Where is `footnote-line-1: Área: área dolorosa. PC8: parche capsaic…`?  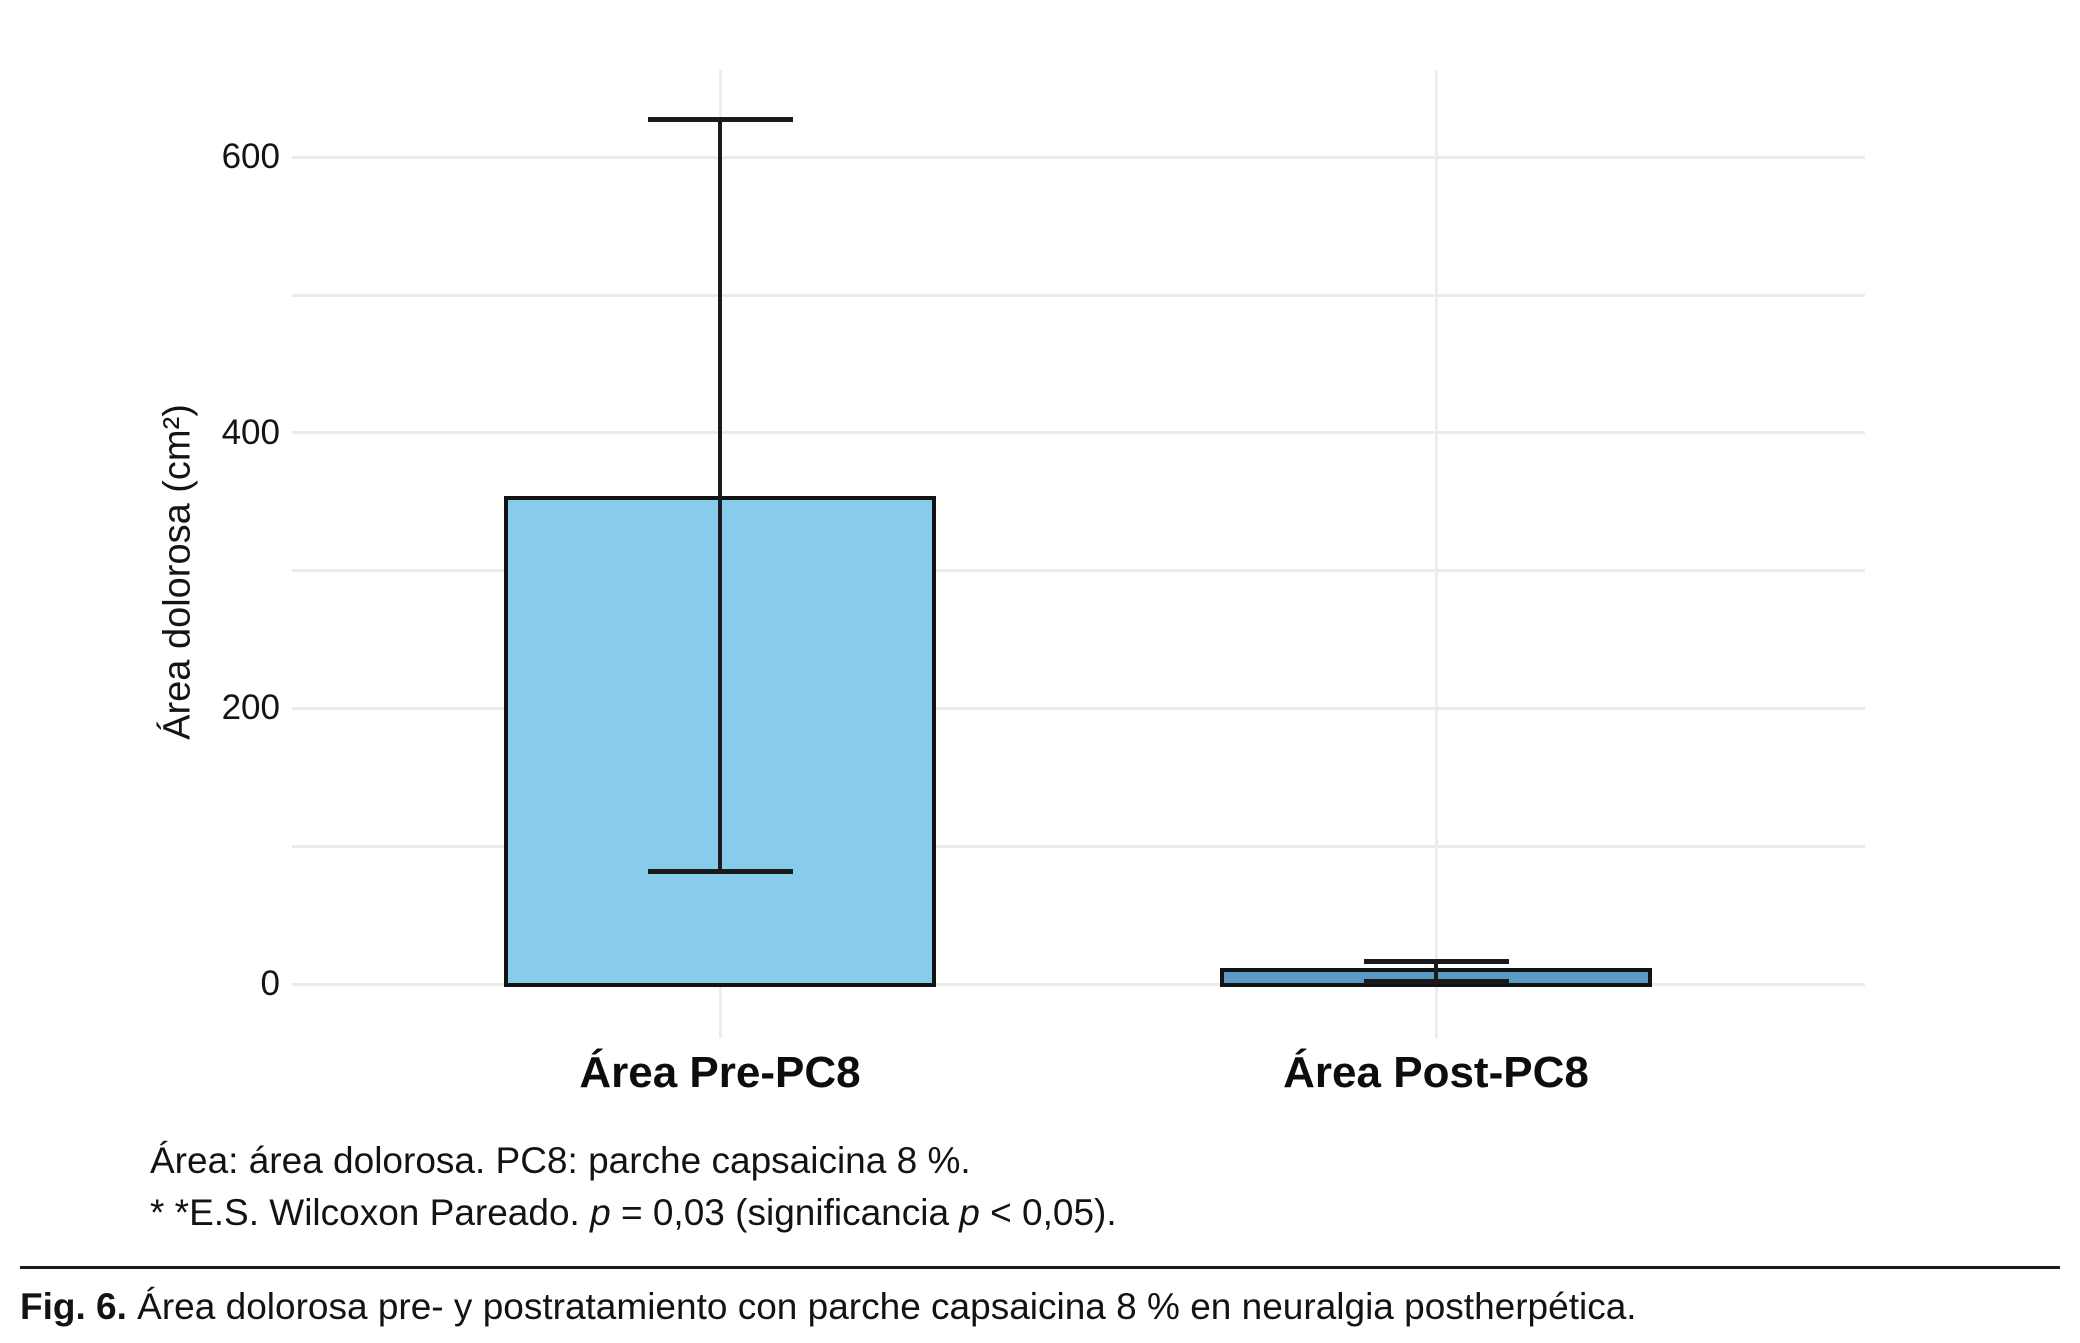 footnote-line-1: Área: área dolorosa. PC8: parche capsaic… is located at coordinates (560, 1160).